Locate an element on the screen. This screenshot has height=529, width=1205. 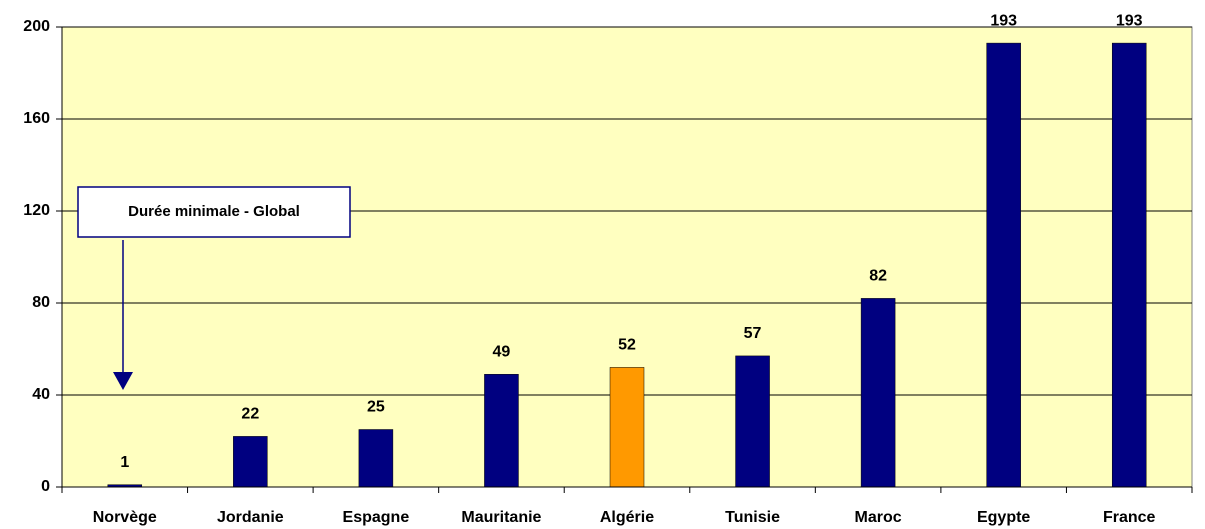
data-label: 82 is located at coordinates (878, 276).